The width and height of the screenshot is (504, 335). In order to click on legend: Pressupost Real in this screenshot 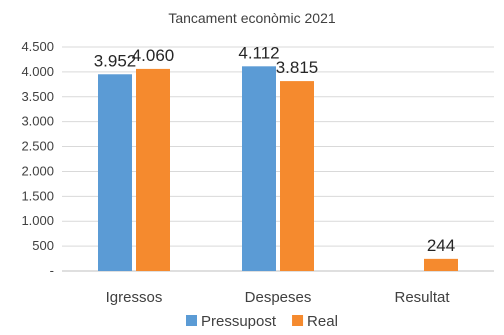, I will do `click(262, 321)`.